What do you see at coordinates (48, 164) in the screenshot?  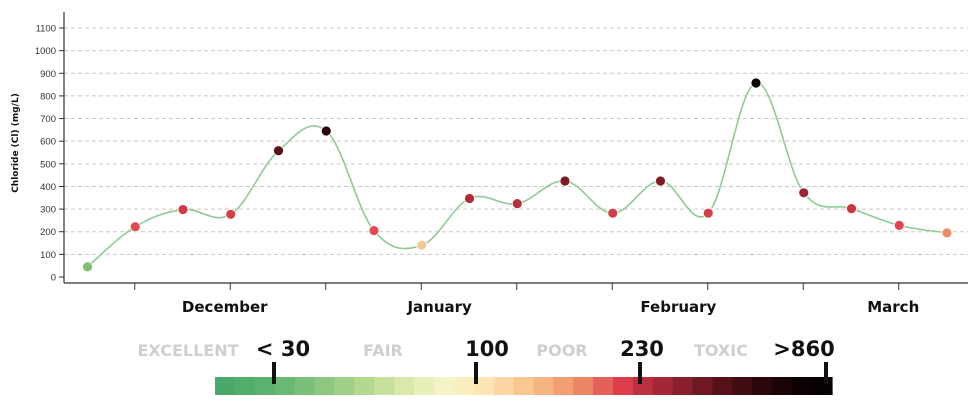 I see `y-tick-label: 500` at bounding box center [48, 164].